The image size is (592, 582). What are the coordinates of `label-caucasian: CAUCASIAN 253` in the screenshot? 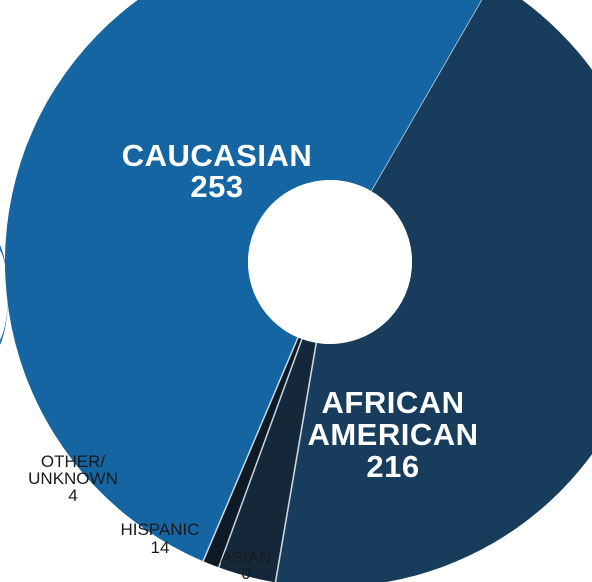 It's located at (217, 171).